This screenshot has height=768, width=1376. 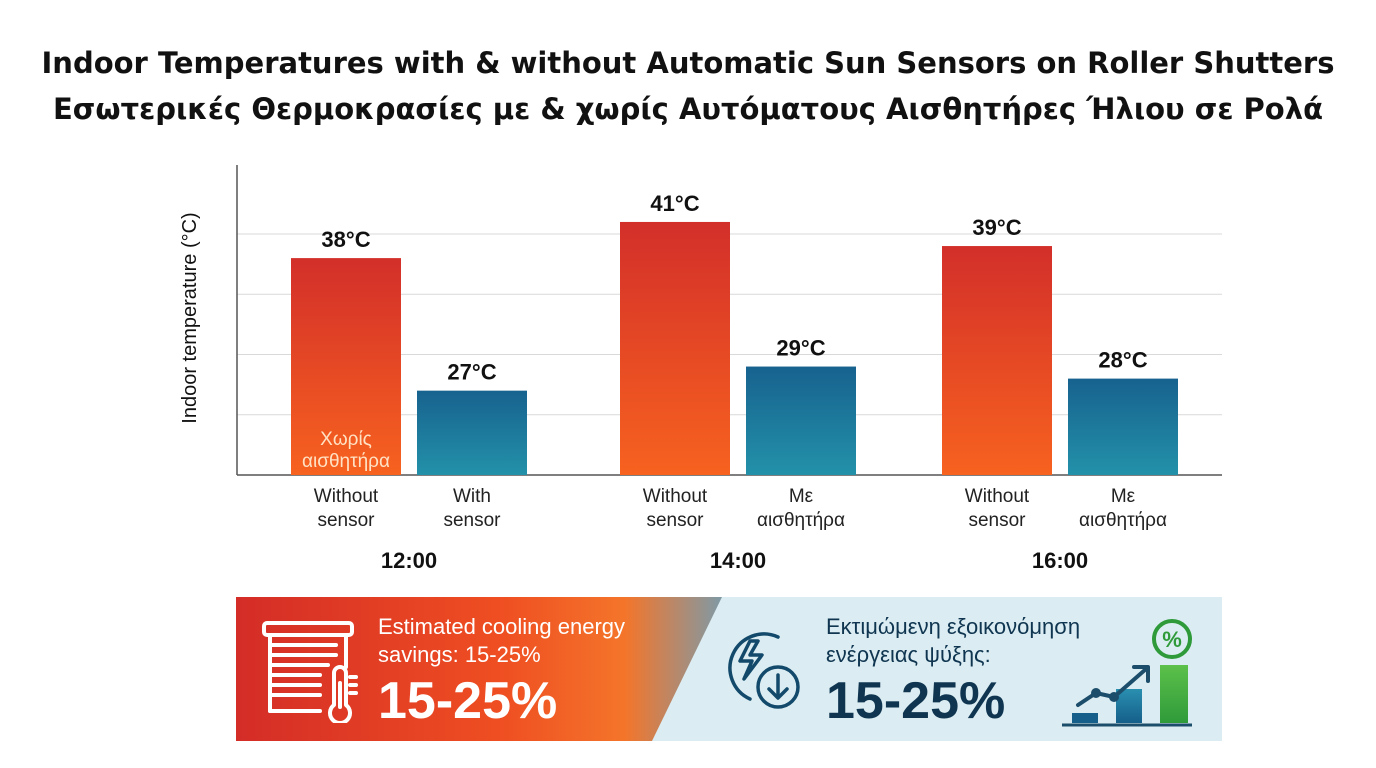 What do you see at coordinates (501, 641) in the screenshot?
I see `savings-caption-english: Estimated cooling energy savings: 15-25%` at bounding box center [501, 641].